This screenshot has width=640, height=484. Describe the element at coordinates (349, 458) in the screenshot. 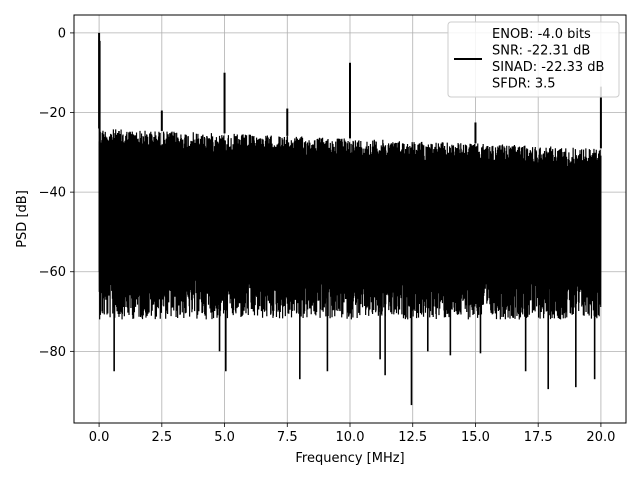

I see `x-axis-label: Frequency [MHz]` at that location.